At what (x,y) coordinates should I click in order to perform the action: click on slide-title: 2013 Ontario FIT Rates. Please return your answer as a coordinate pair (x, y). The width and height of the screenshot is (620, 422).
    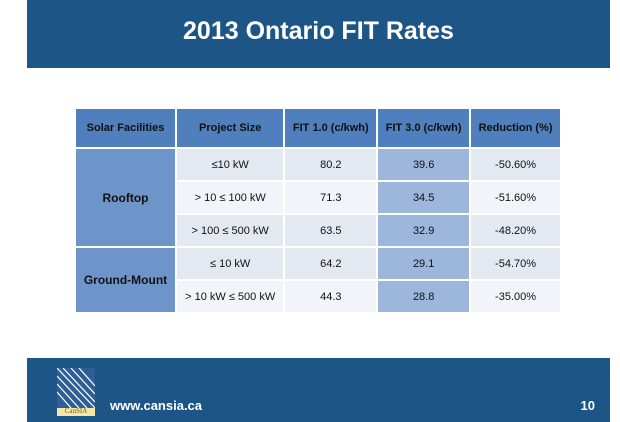
    Looking at the image, I should click on (318, 31).